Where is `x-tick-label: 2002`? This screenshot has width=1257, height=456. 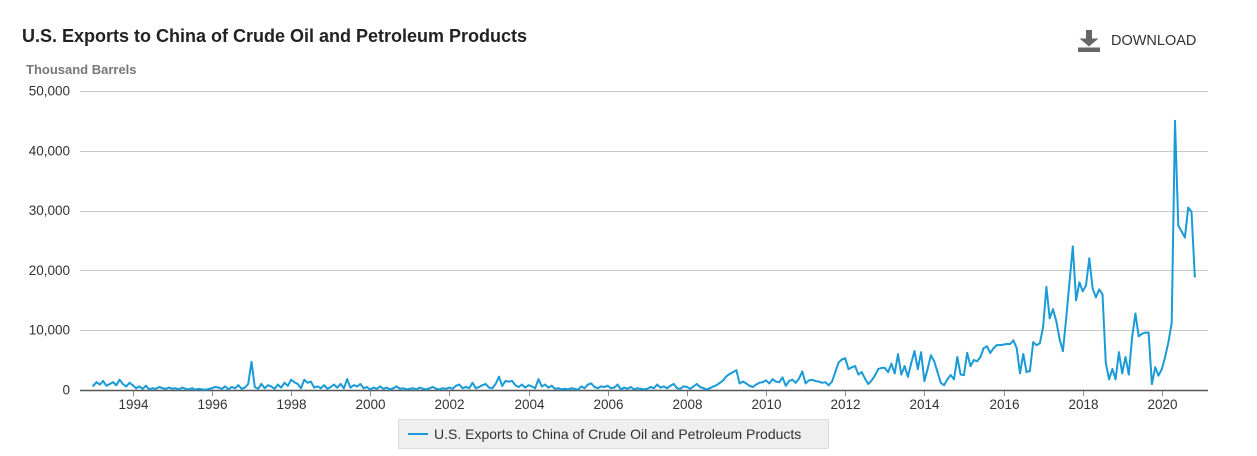
x-tick-label: 2002 is located at coordinates (449, 404).